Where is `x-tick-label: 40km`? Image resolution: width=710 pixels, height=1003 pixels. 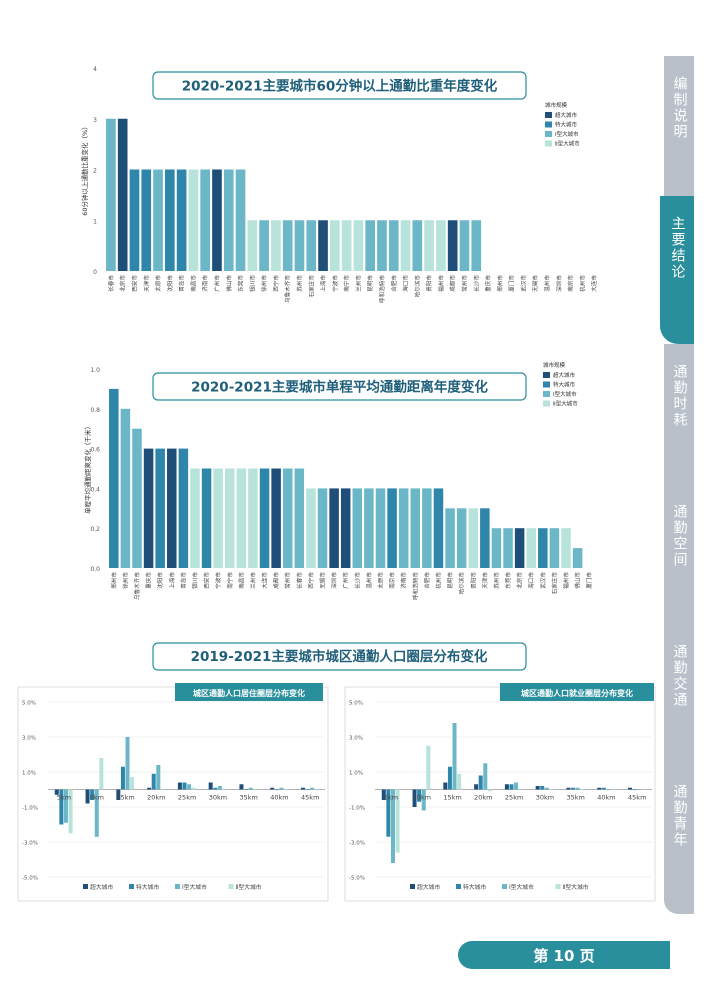
x-tick-label: 40km is located at coordinates (606, 798).